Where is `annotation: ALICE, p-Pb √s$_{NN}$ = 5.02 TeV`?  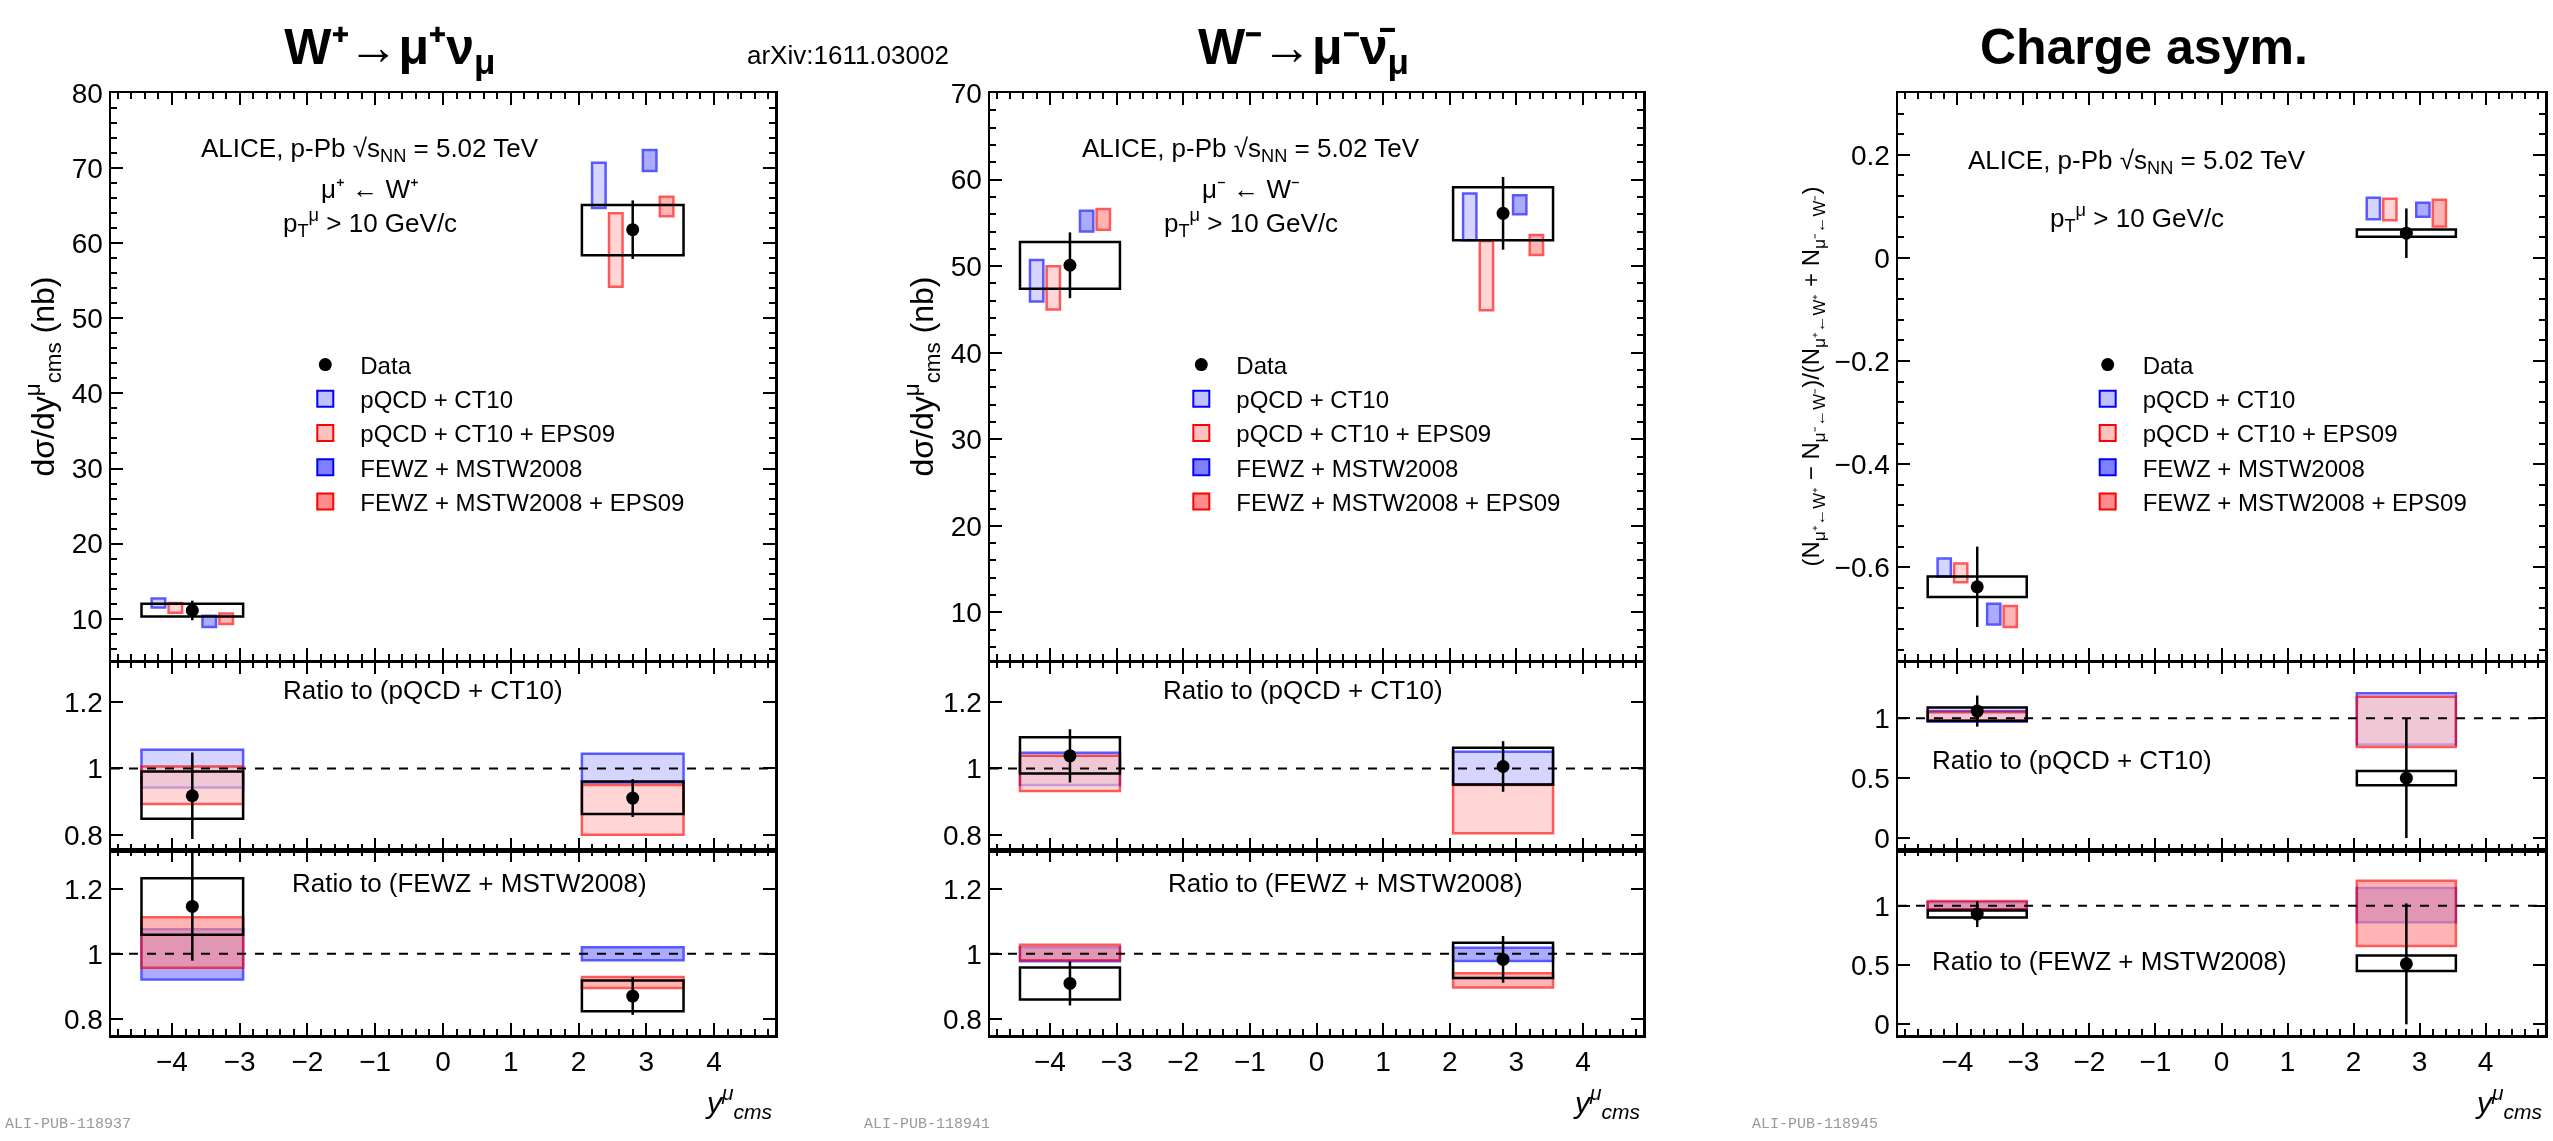 annotation: ALICE, p-Pb √s$_{NN}$ = 5.02 TeV is located at coordinates (370, 150).